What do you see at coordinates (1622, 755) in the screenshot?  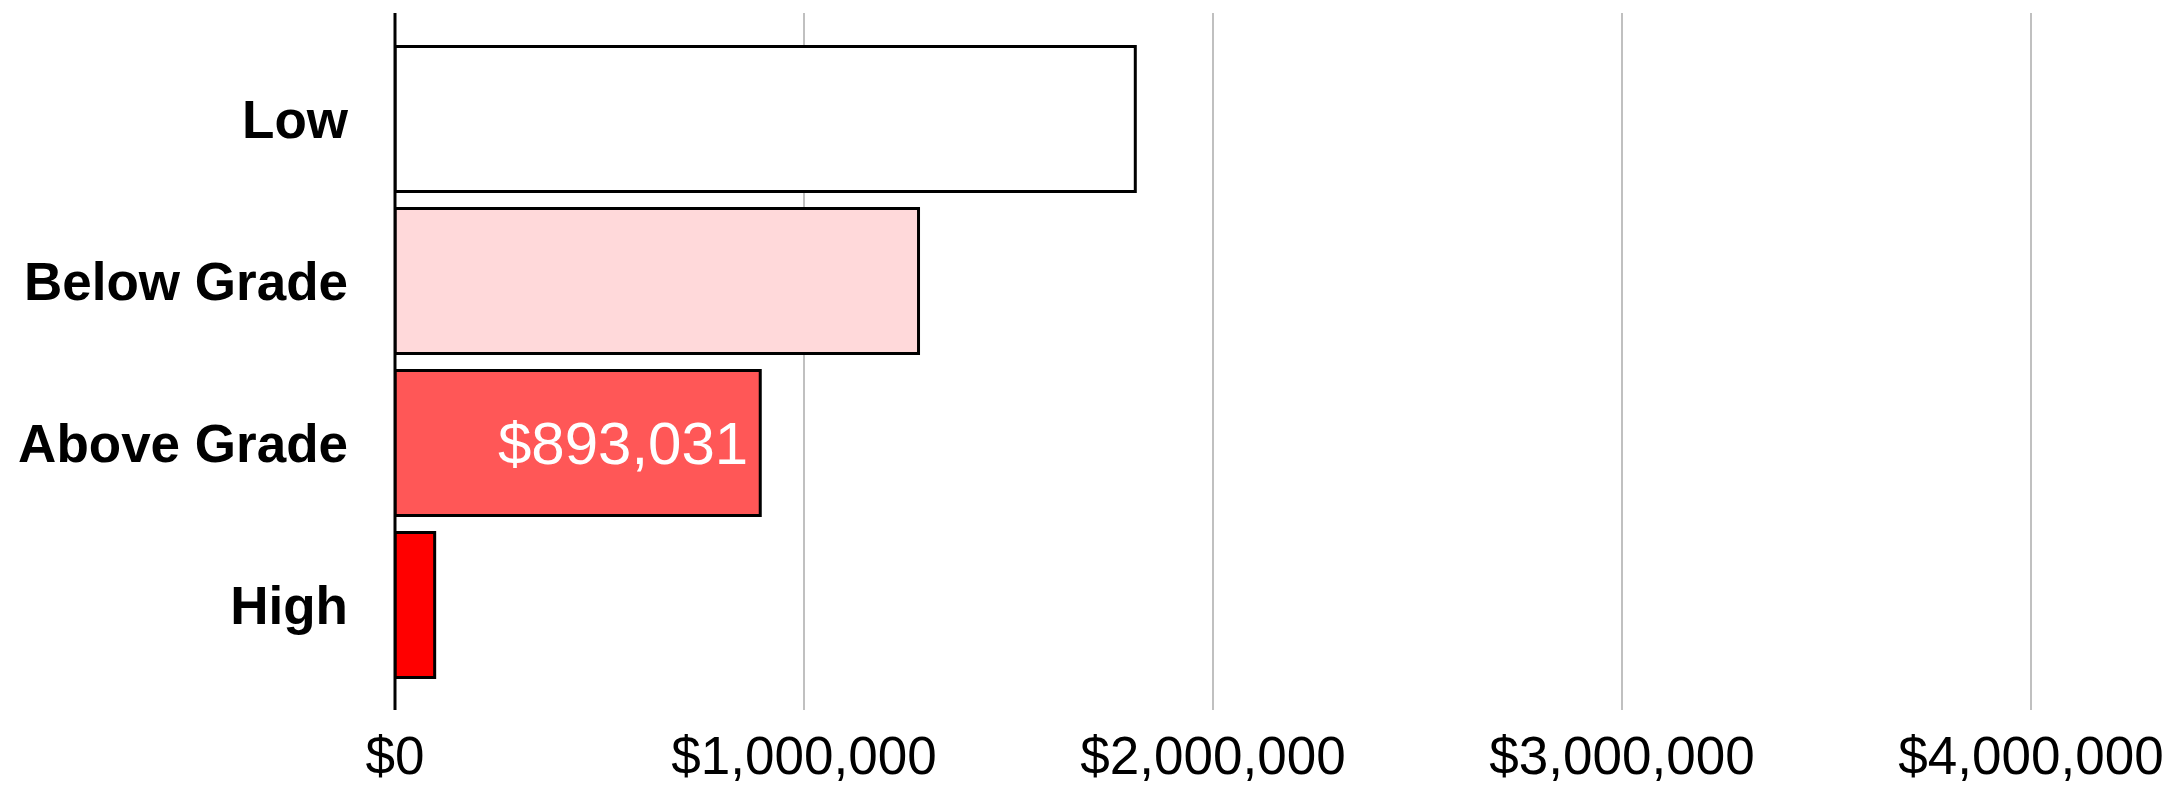 I see `x-tick-label: $3,000,000` at bounding box center [1622, 755].